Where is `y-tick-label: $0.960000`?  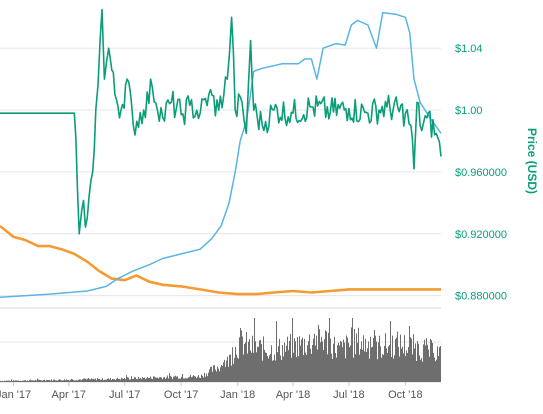 y-tick-label: $0.960000 is located at coordinates (481, 173).